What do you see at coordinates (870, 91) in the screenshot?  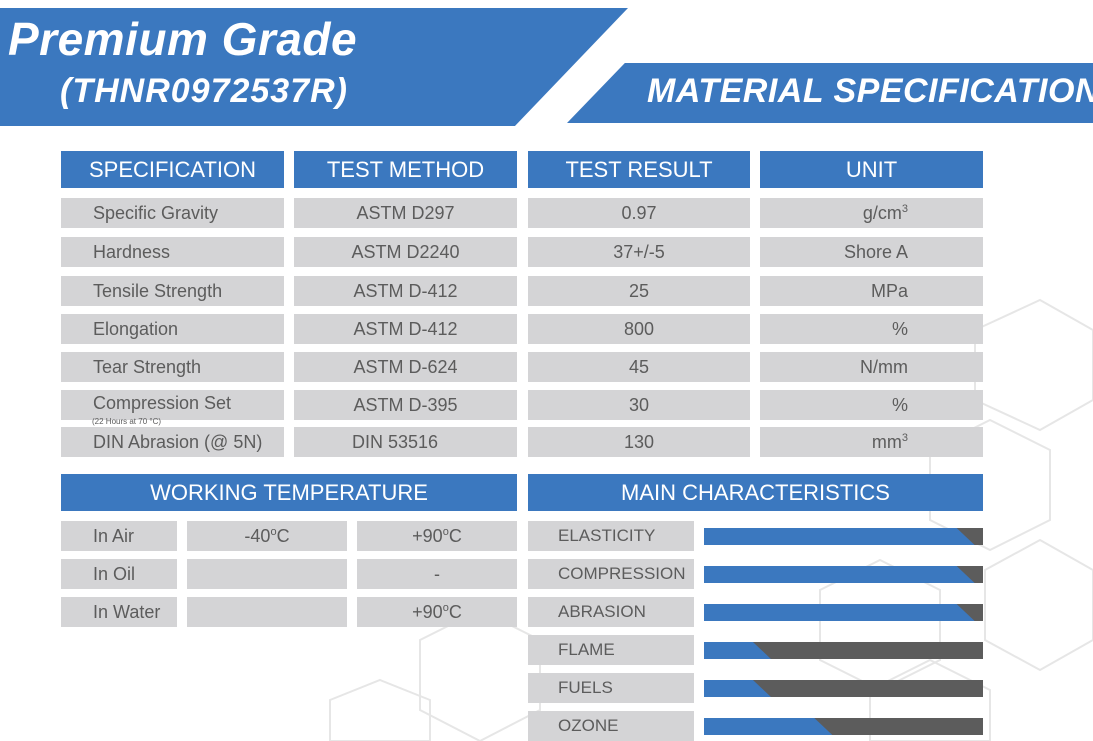 I see `section-title: MATERIAL SPECIFICATION` at bounding box center [870, 91].